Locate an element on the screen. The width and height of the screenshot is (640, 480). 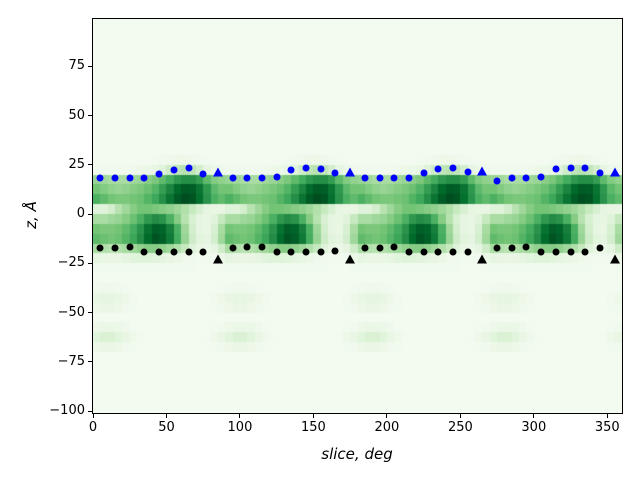
x-tick-label: 300 is located at coordinates (534, 427).